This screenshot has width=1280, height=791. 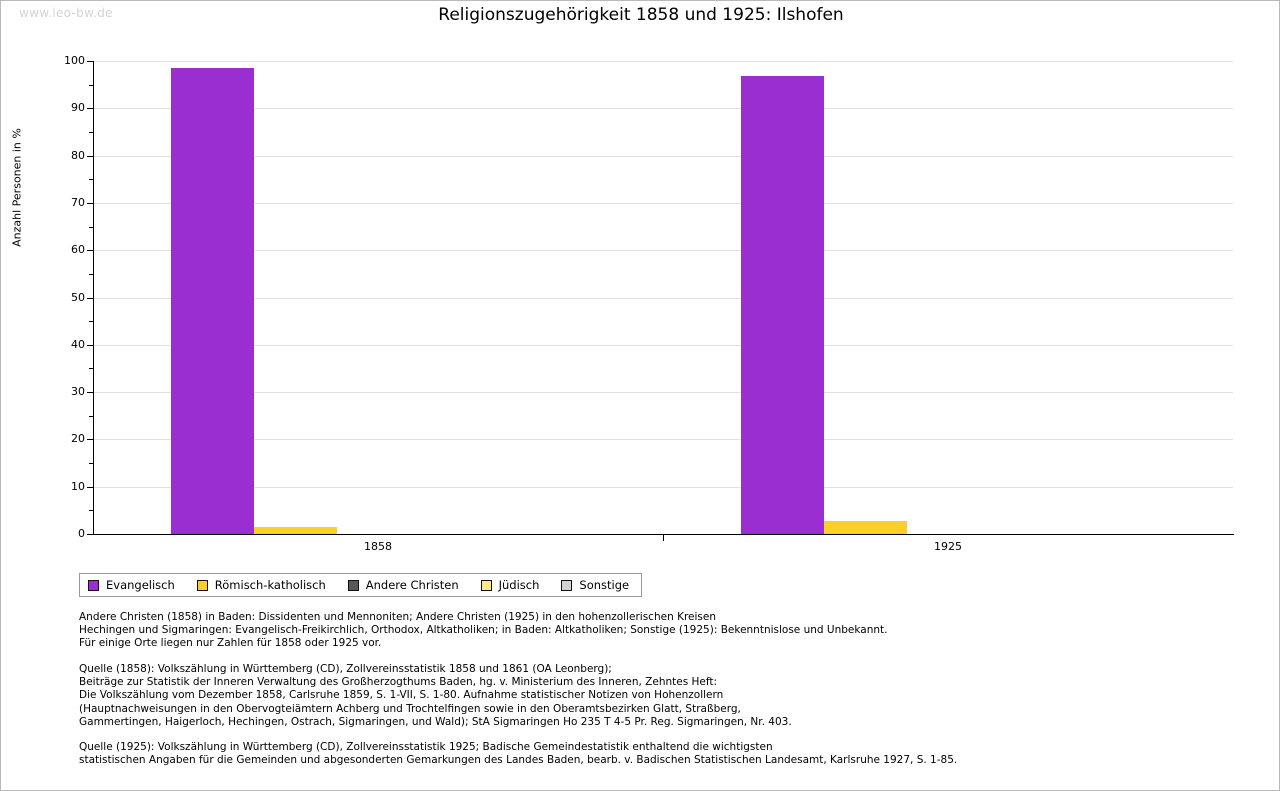 I want to click on legend-item-evangelisch: Evangelisch, so click(x=131, y=585).